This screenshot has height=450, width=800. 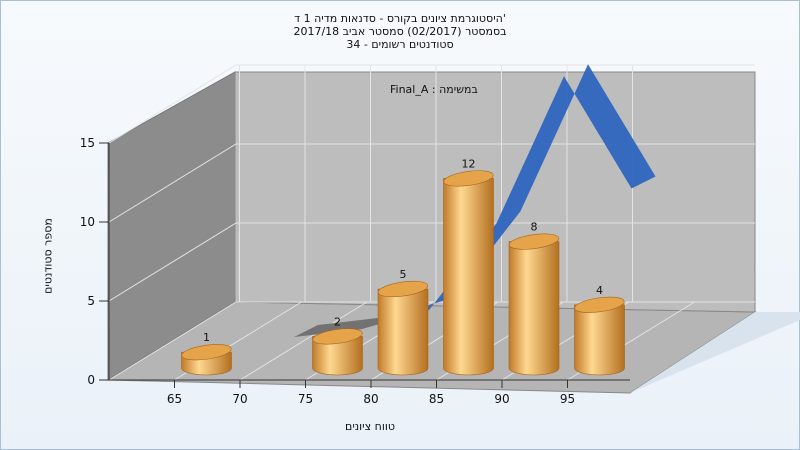 I want to click on data-label: 5, so click(x=403, y=274).